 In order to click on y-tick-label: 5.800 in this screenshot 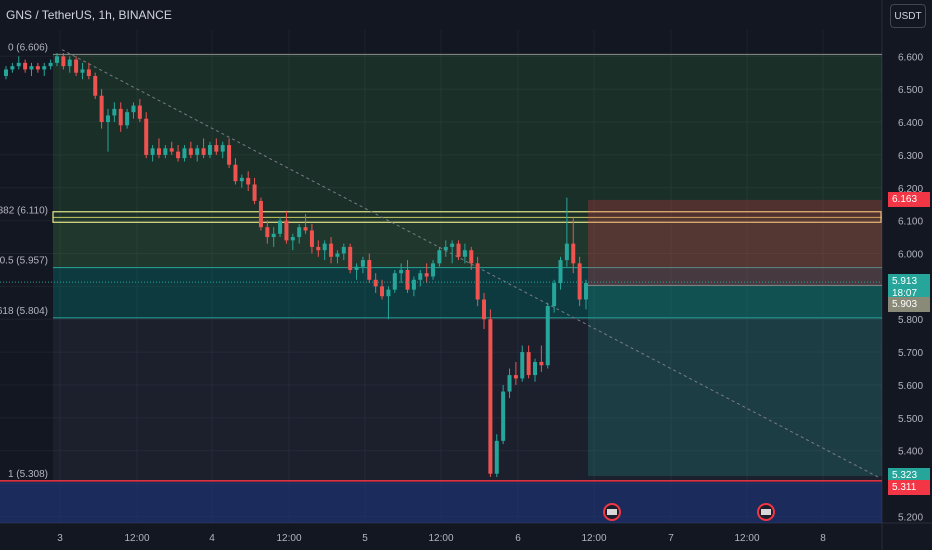, I will do `click(910, 320)`.